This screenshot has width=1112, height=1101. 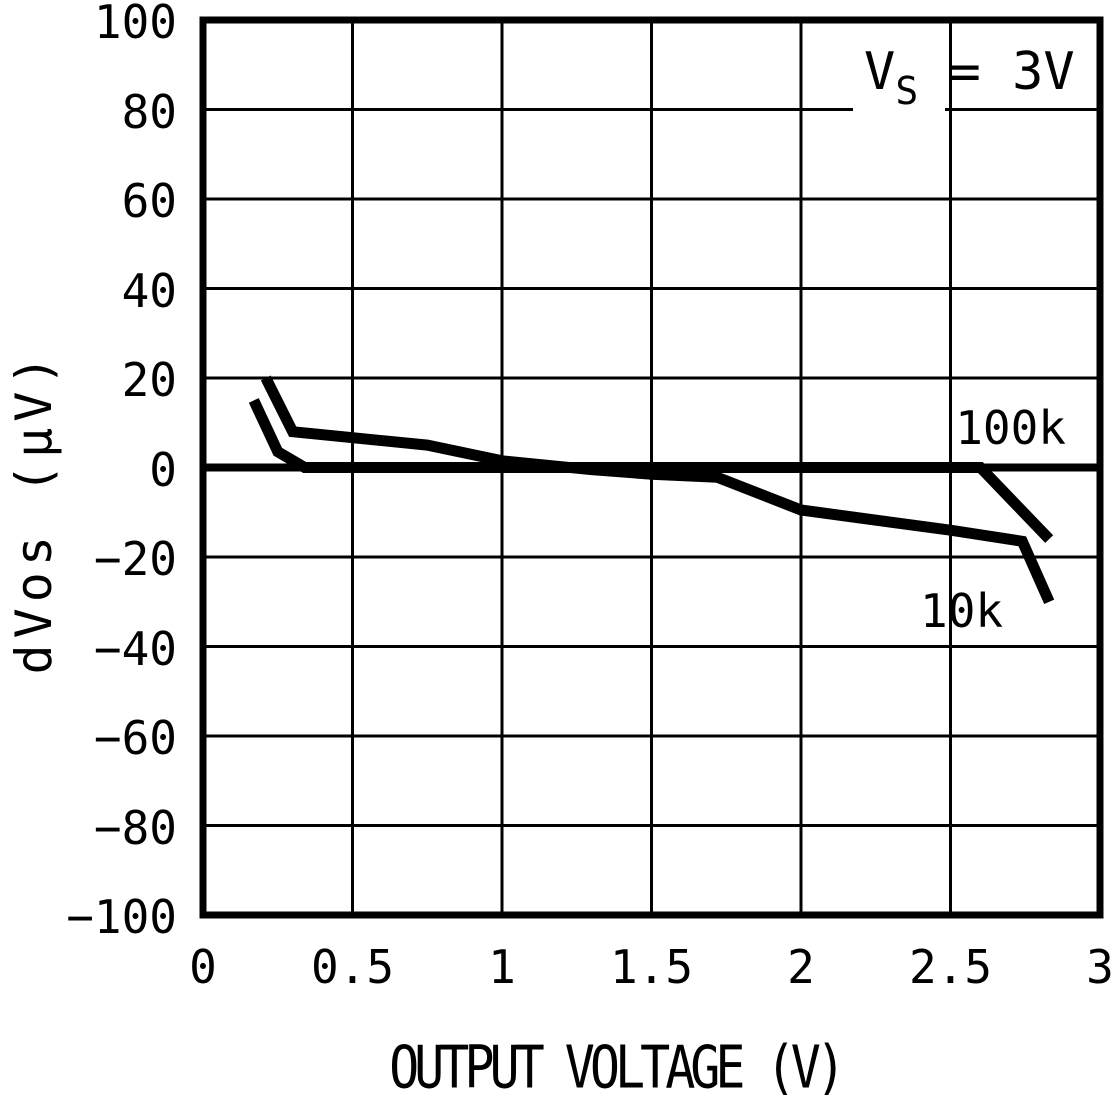 I want to click on series-label-100k: 100k, so click(x=1010, y=428).